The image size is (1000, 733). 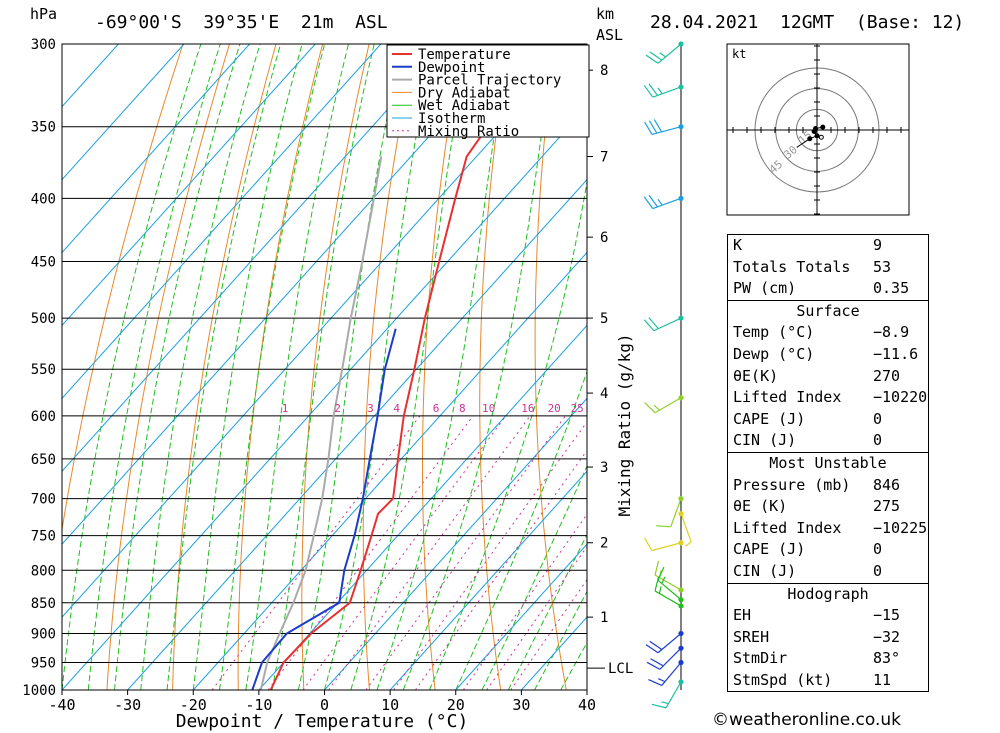 I want to click on index-value: 275, so click(x=887, y=506).